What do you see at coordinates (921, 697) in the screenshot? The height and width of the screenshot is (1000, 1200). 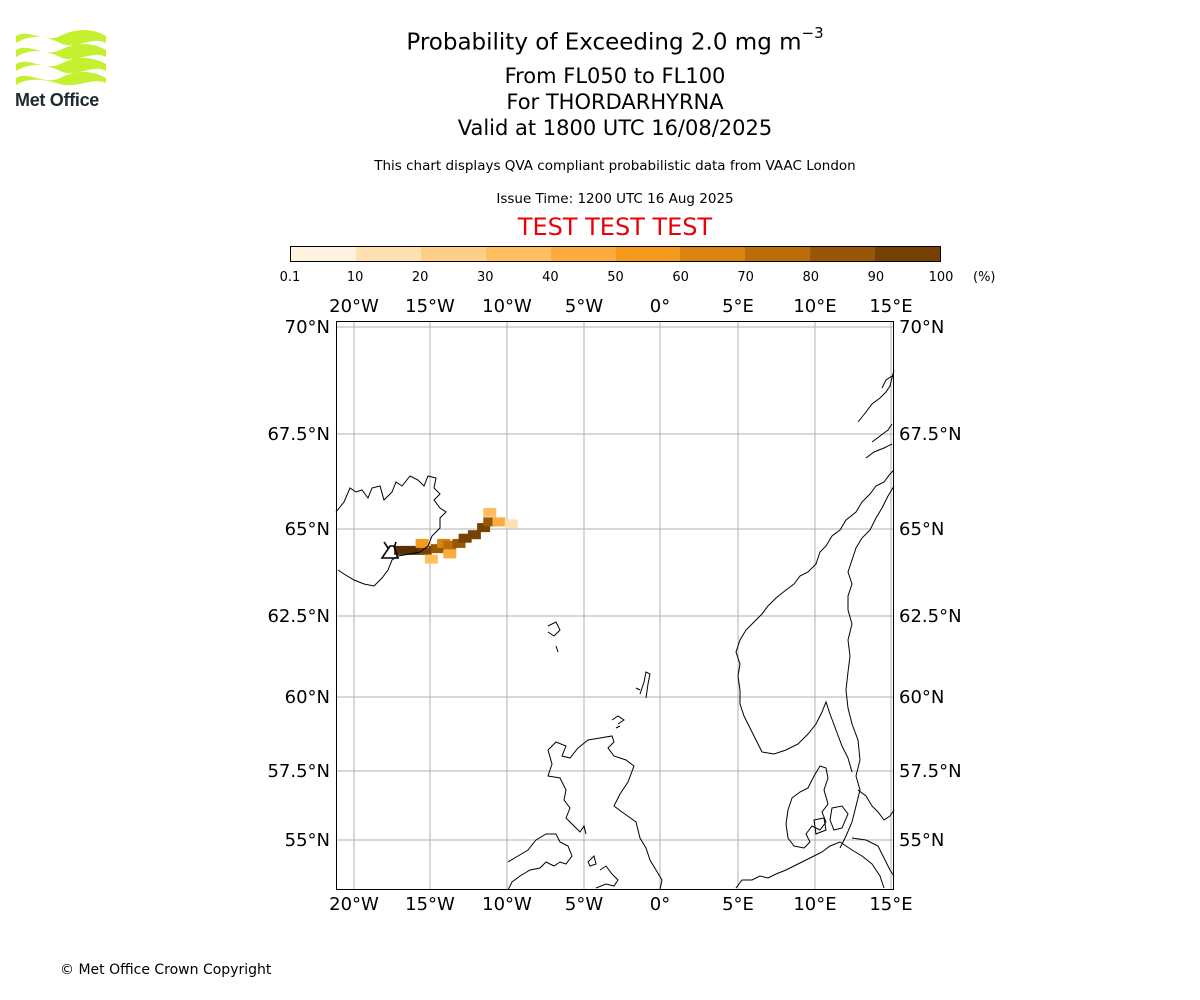 I see `lat-label-right: 60°N` at bounding box center [921, 697].